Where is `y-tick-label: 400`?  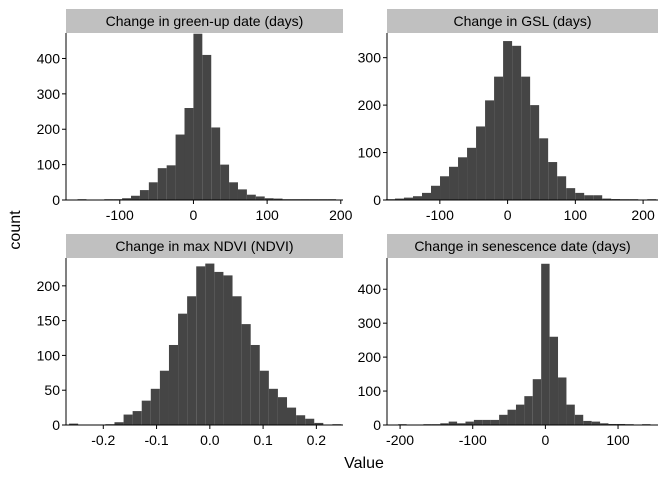 y-tick-label: 400 is located at coordinates (370, 289).